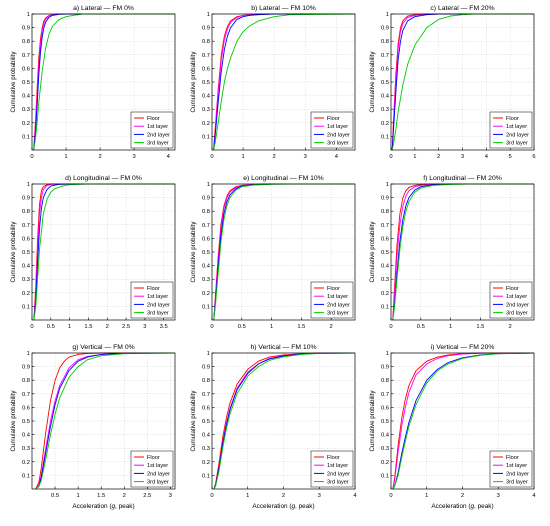 This screenshot has width=550, height=526. What do you see at coordinates (533, 157) in the screenshot?
I see `x-tick-label: 6` at bounding box center [533, 157].